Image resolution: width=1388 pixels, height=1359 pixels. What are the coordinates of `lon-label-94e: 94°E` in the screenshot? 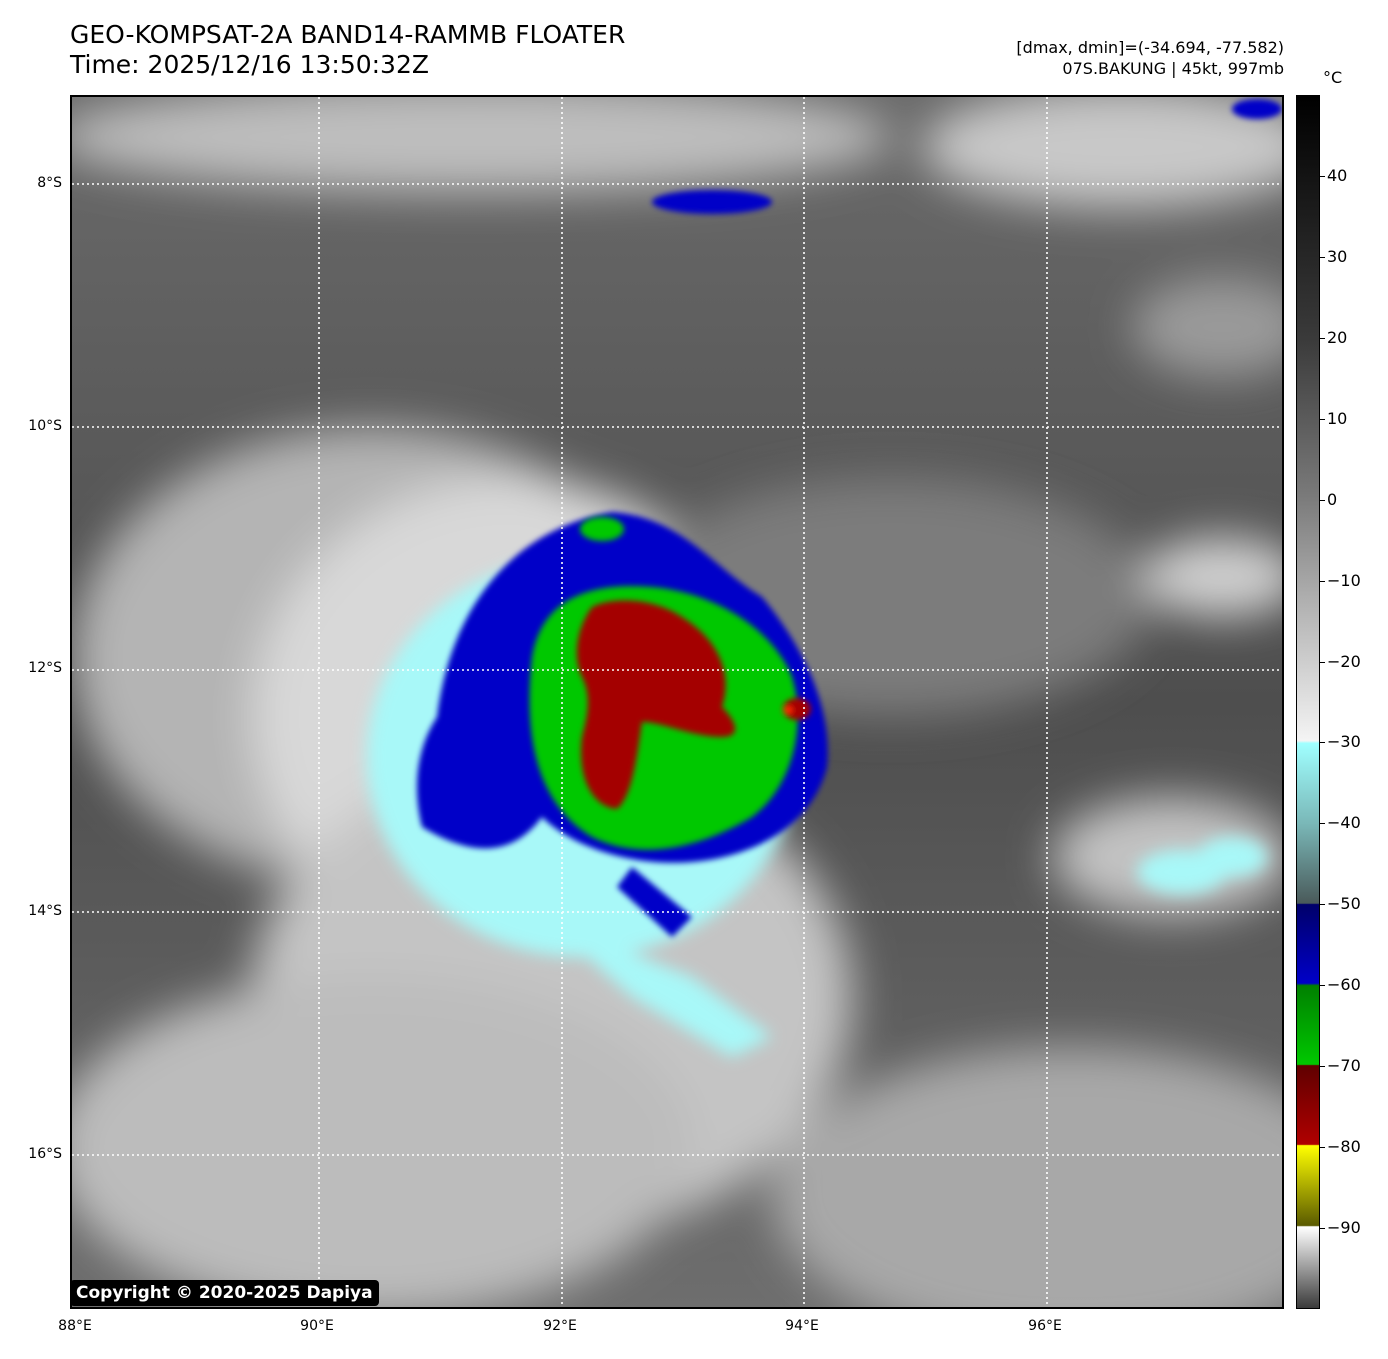 It's located at (802, 1326).